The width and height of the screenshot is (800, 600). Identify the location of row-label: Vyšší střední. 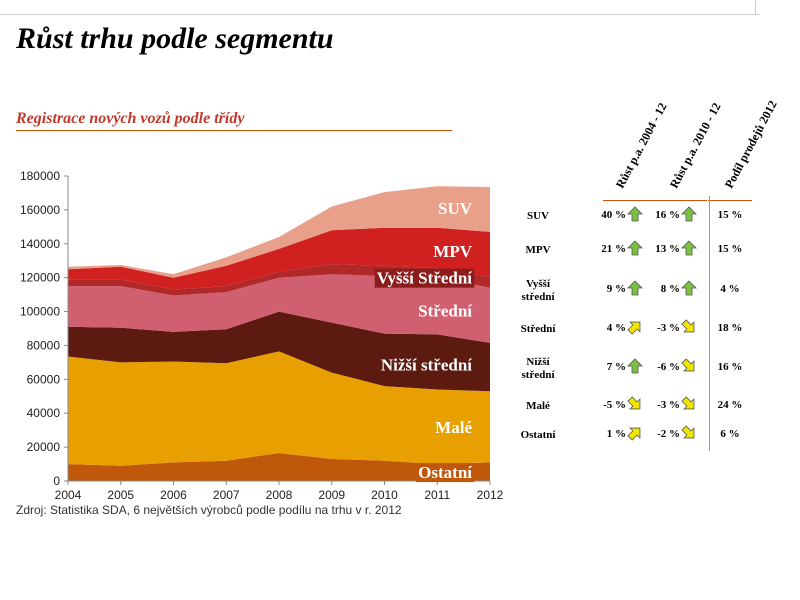
(538, 291).